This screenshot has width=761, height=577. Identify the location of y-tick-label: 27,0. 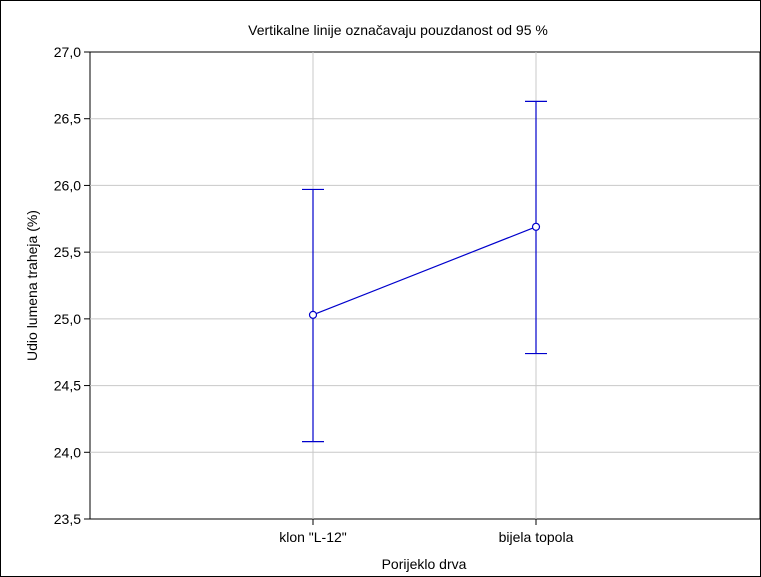
(67, 52).